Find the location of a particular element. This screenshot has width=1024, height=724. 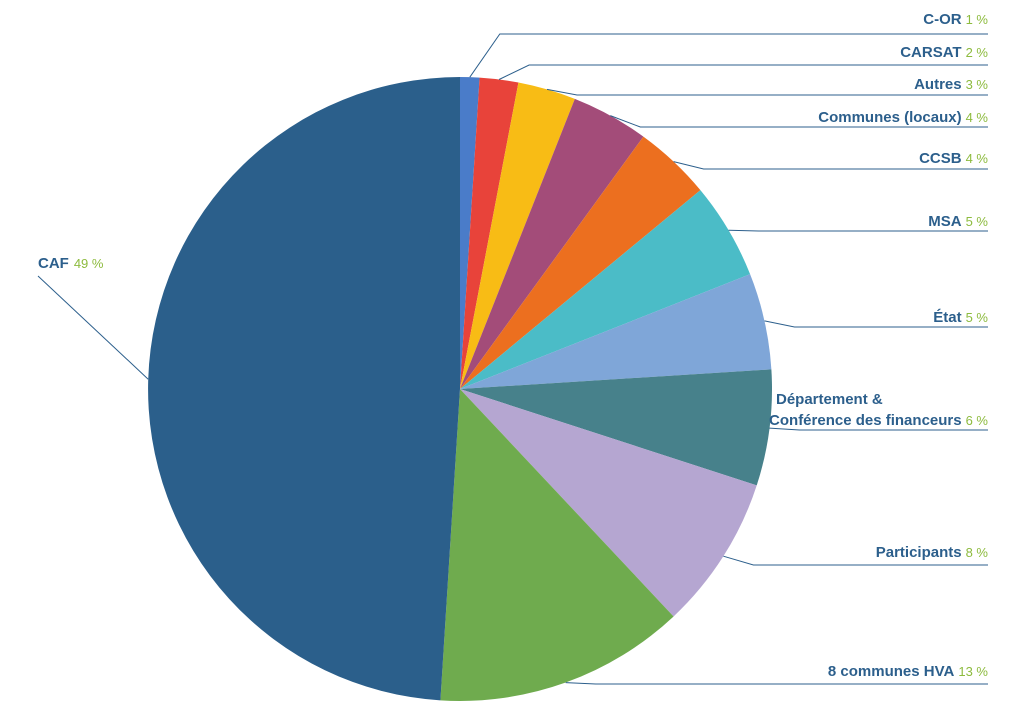

slice-name-label: CCSB is located at coordinates (940, 158).